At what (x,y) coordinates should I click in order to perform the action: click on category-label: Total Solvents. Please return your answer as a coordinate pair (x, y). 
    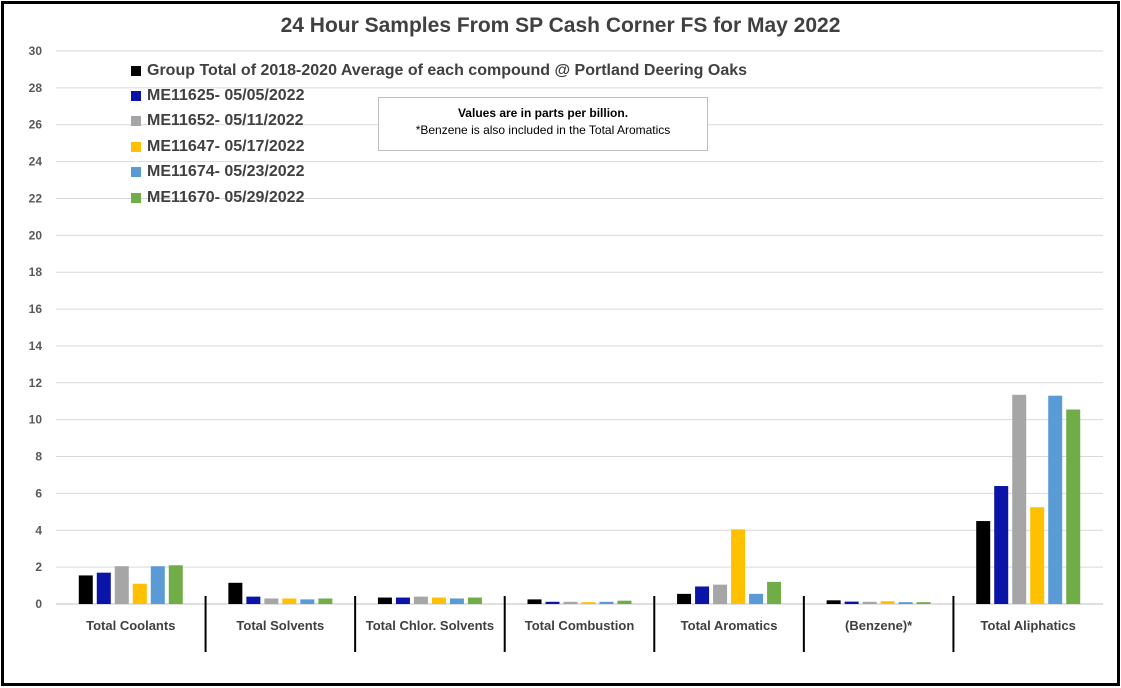
    Looking at the image, I should click on (280, 625).